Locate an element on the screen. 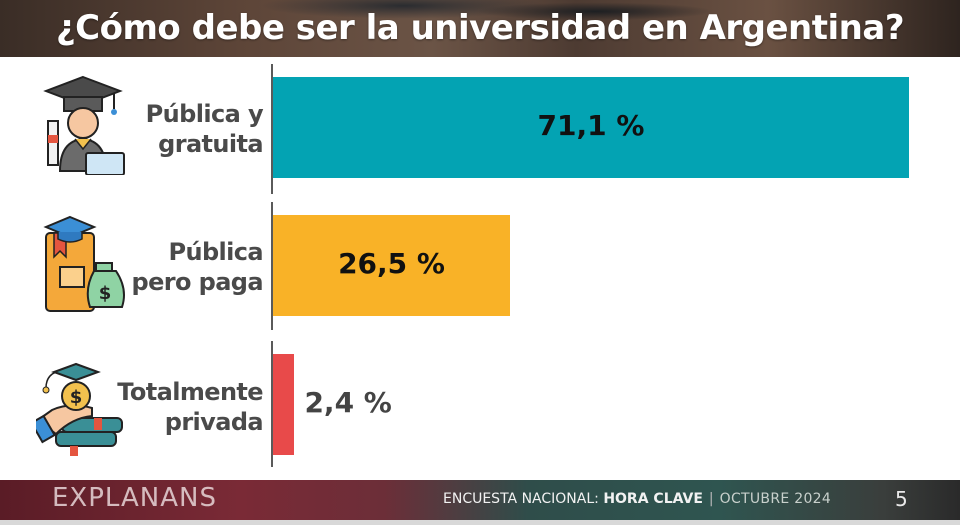 This screenshot has height=525, width=960. footer-banner is located at coordinates (480, 500).